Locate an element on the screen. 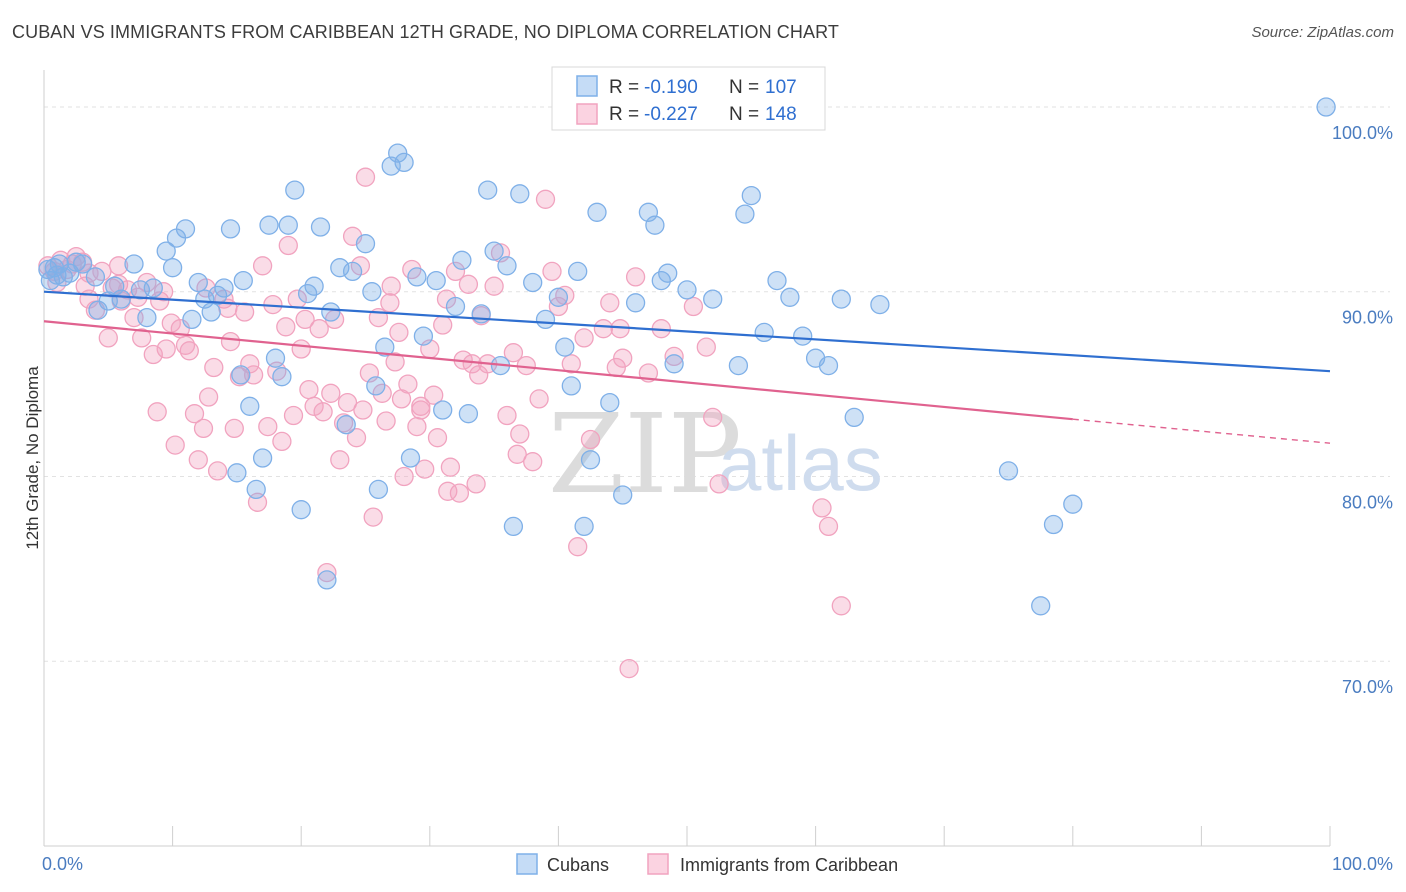 The width and height of the screenshot is (1406, 892). caribbean-trend-line is located at coordinates (558, 370).